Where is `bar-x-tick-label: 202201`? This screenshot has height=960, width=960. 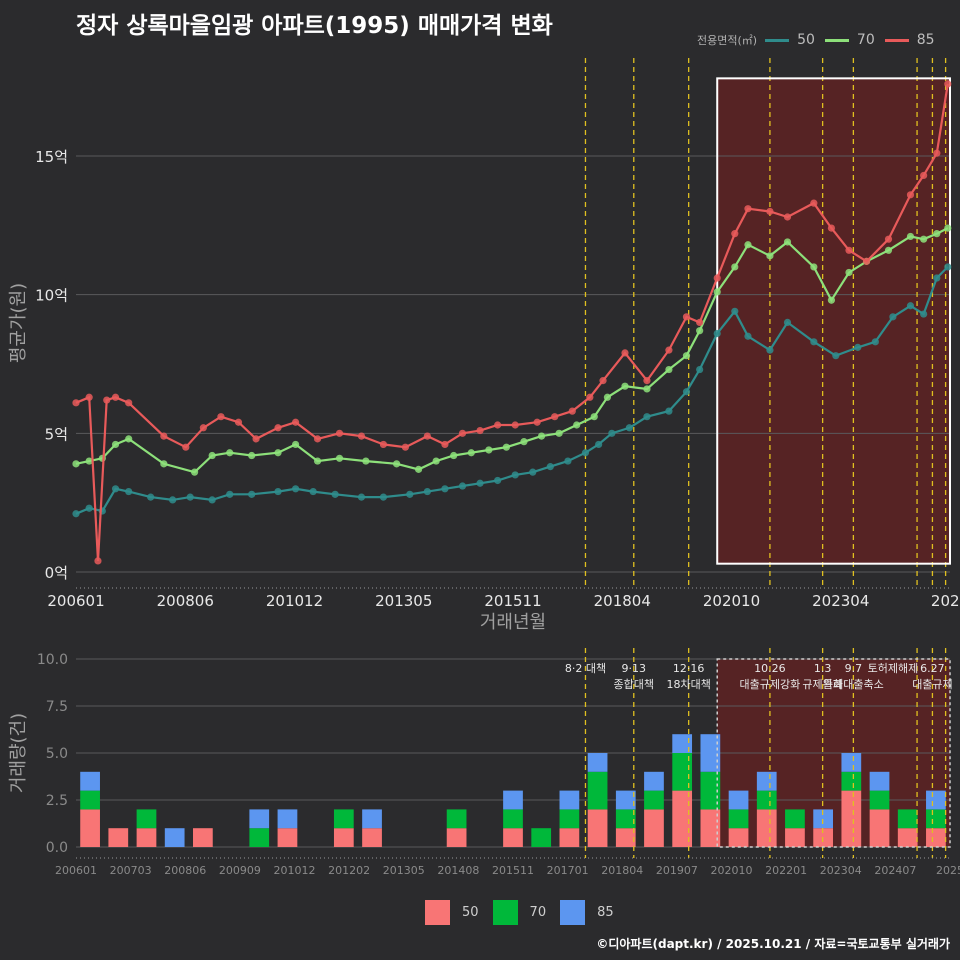 bar-x-tick-label: 202201 is located at coordinates (786, 870).